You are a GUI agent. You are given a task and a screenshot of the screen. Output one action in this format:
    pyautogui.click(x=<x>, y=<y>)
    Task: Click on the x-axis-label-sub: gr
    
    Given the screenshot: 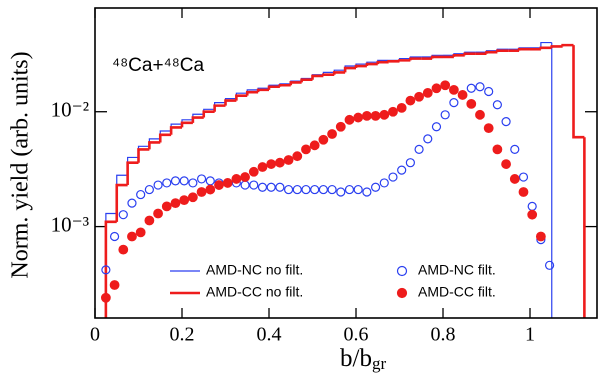 What is the action you would take?
    pyautogui.click(x=379, y=363)
    